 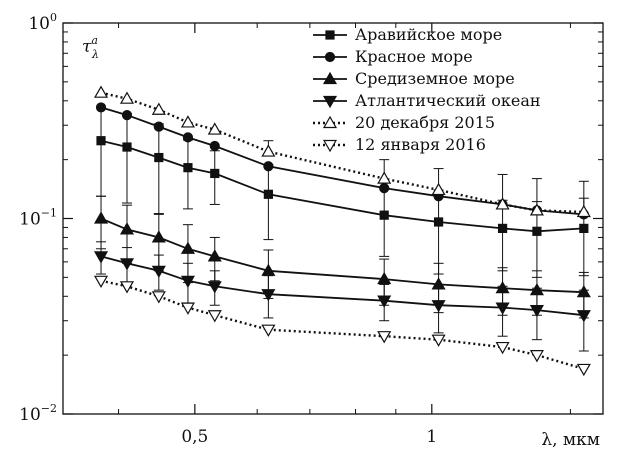 What do you see at coordinates (42, 22) in the screenshot?
I see `y-tick-label: 10⁰` at bounding box center [42, 22].